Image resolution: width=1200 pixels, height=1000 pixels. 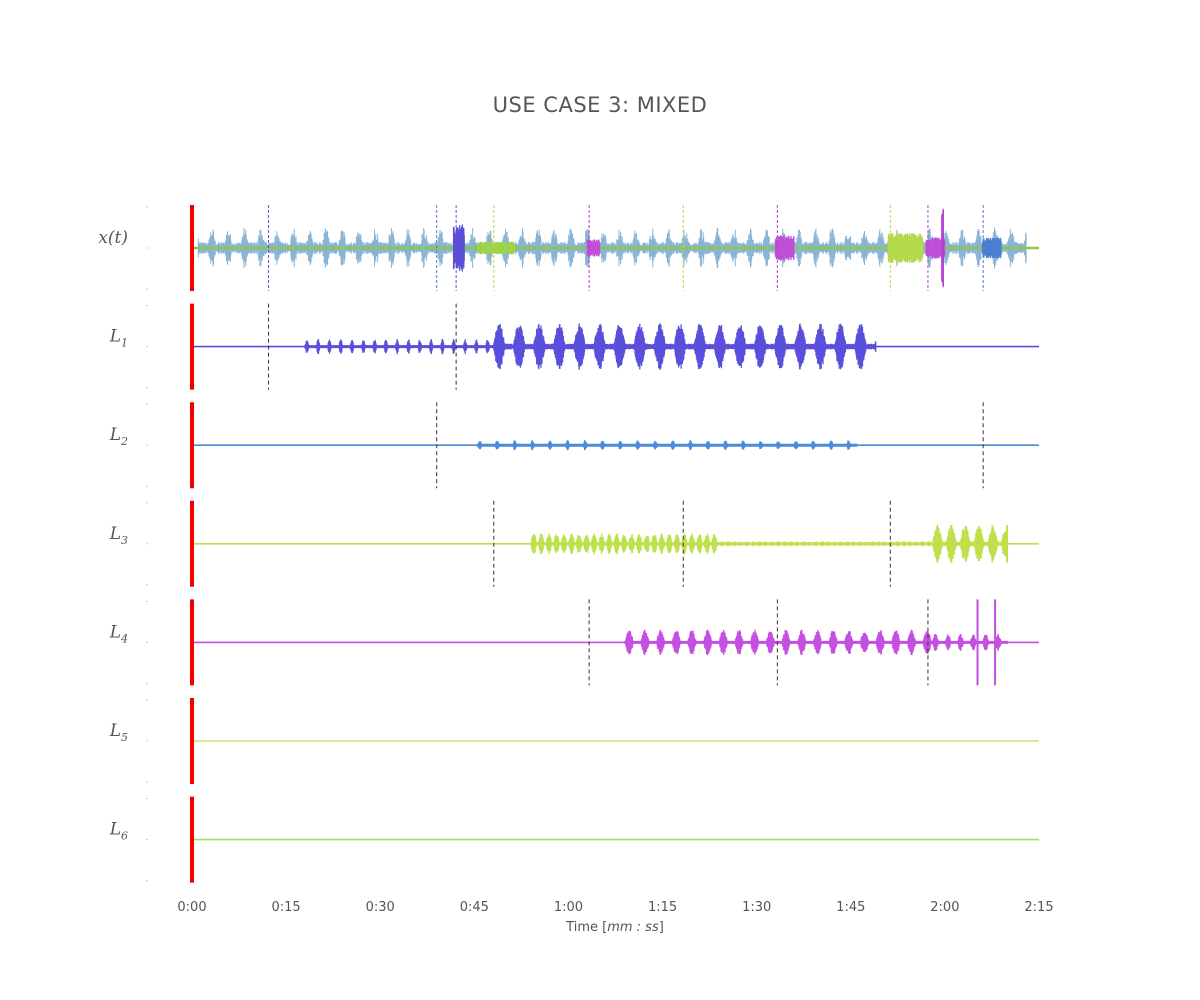 I want to click on row-2: L2, so click(x=574, y=445).